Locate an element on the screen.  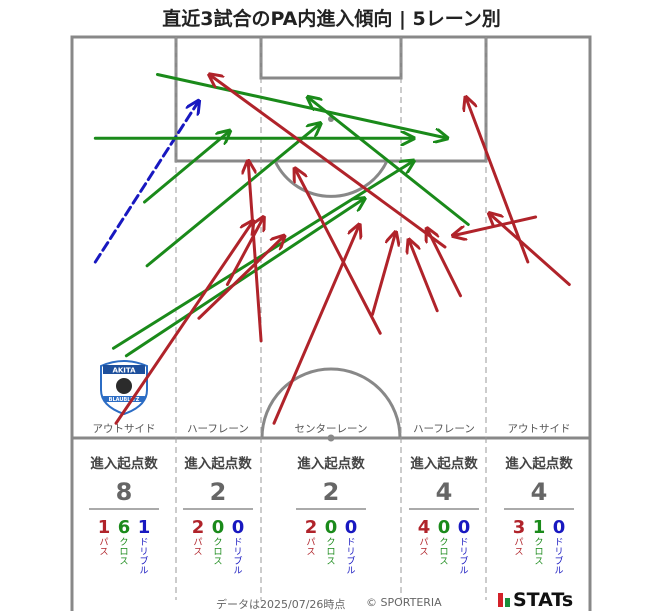
stat-dribble-label-2-2: ブ is located at coordinates (350, 561).